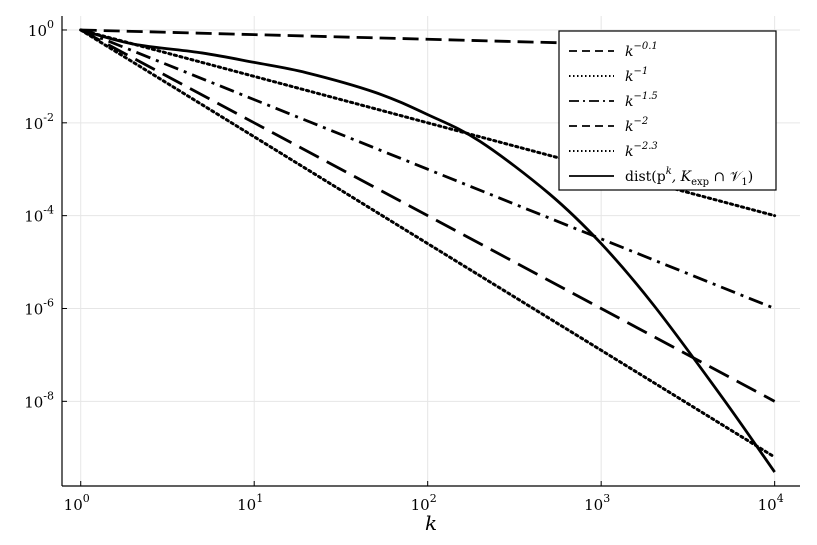 The height and width of the screenshot is (545, 817). I want to click on x-axis-label: k, so click(431, 523).